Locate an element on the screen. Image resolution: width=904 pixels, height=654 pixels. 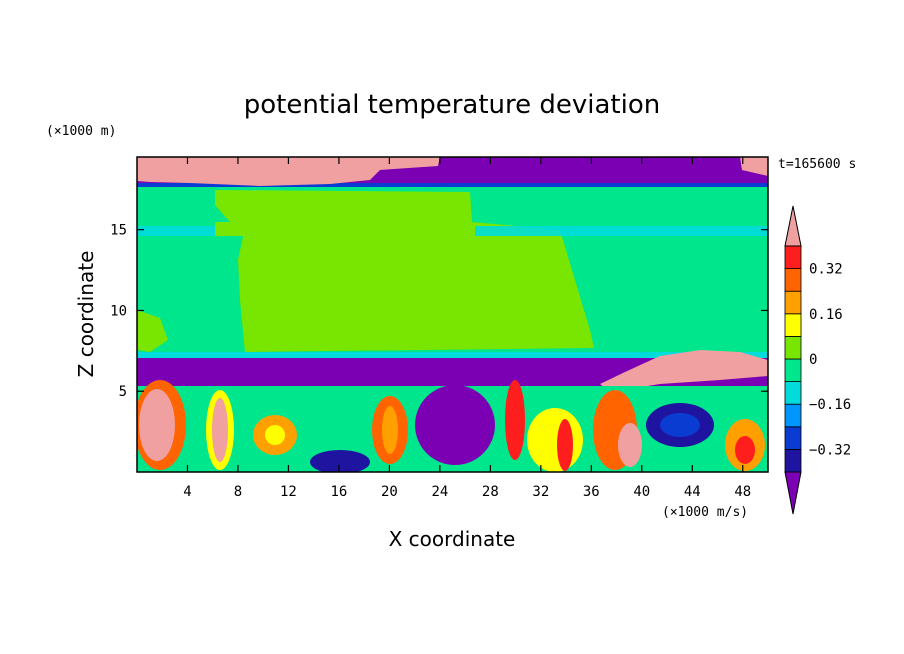
y-tick-label: 5 is located at coordinates (123, 392).